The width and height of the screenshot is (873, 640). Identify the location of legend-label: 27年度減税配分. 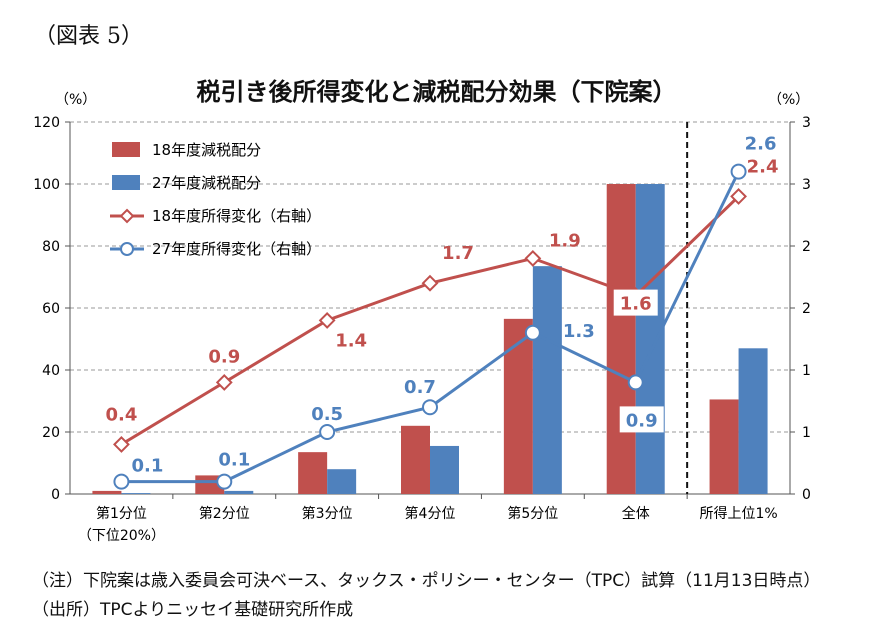
(206, 183).